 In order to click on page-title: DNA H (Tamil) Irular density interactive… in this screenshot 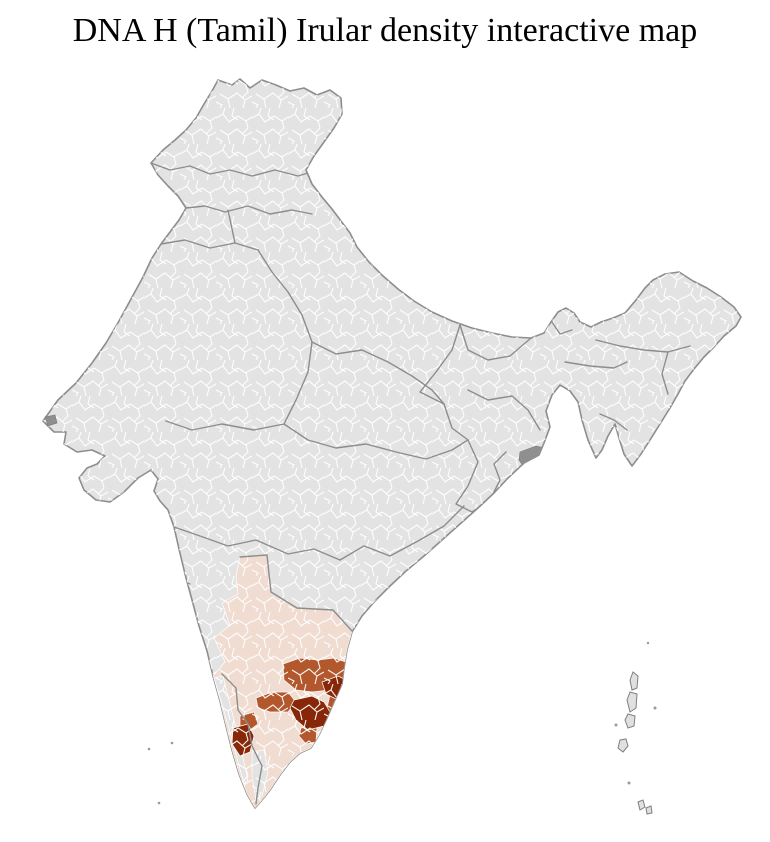, I will do `click(385, 30)`.